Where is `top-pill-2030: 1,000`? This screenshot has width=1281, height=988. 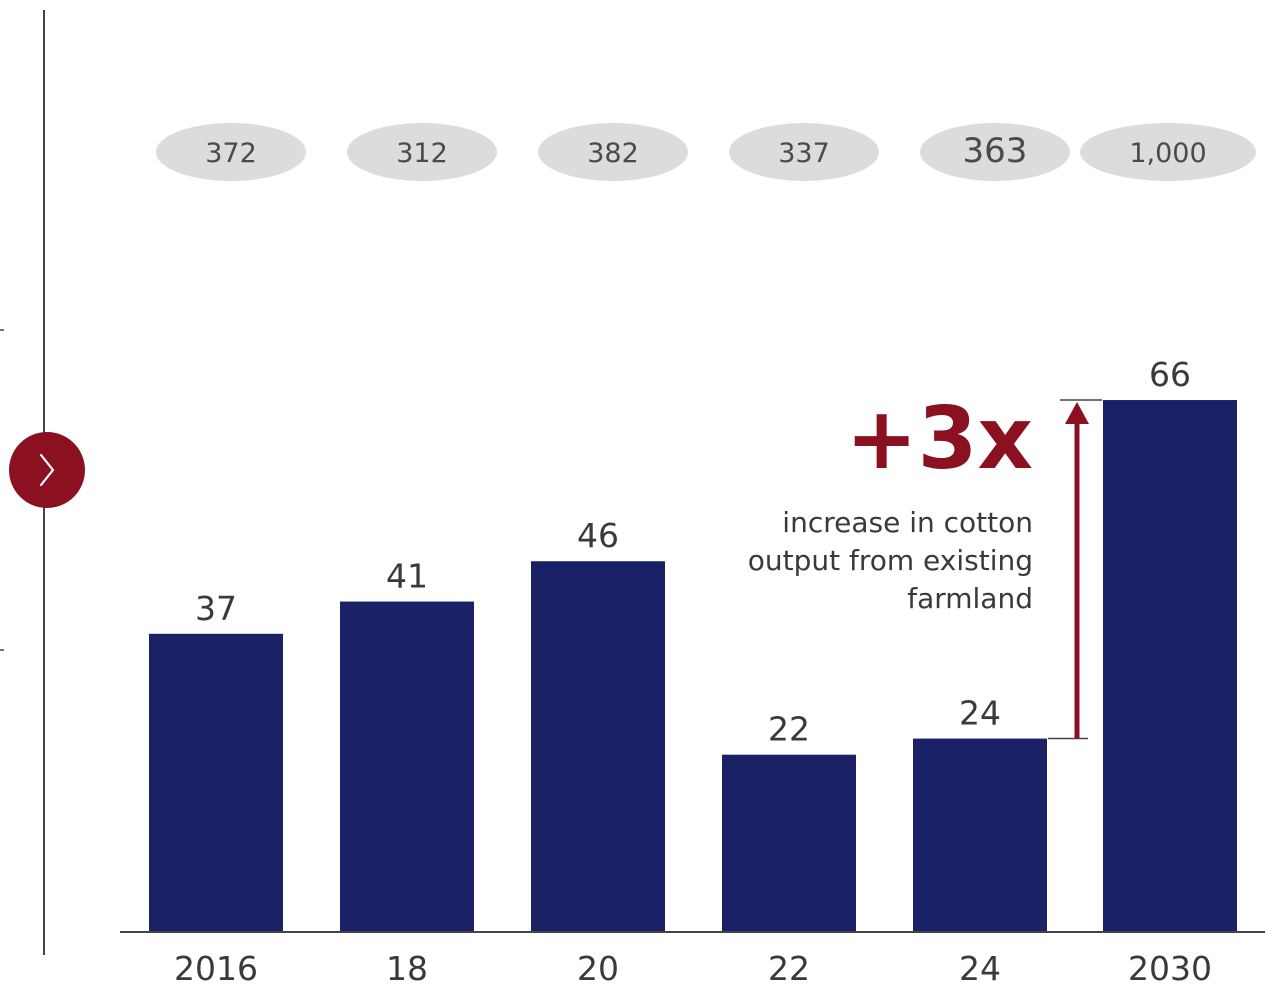
top-pill-2030: 1,000 is located at coordinates (1168, 152).